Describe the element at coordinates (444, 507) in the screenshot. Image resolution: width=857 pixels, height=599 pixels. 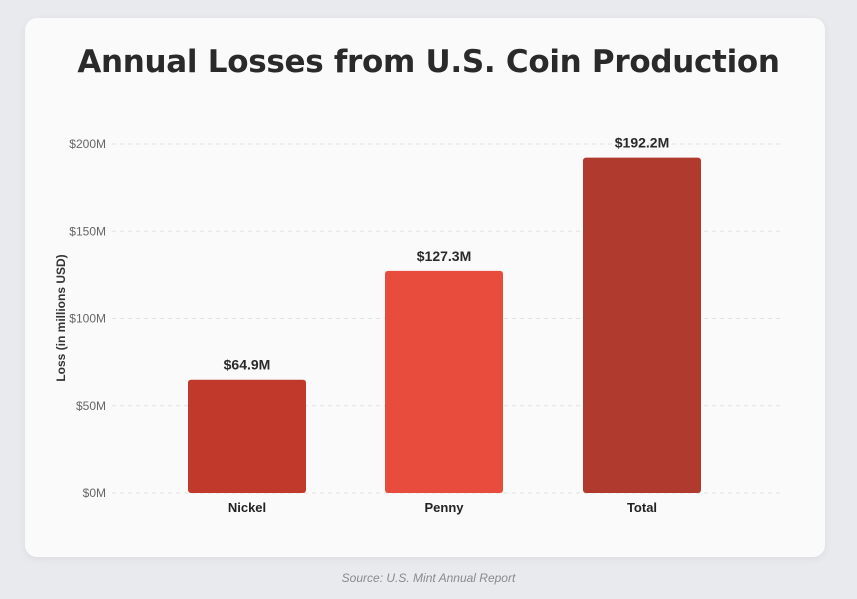
I see `x-tick-label: Penny` at that location.